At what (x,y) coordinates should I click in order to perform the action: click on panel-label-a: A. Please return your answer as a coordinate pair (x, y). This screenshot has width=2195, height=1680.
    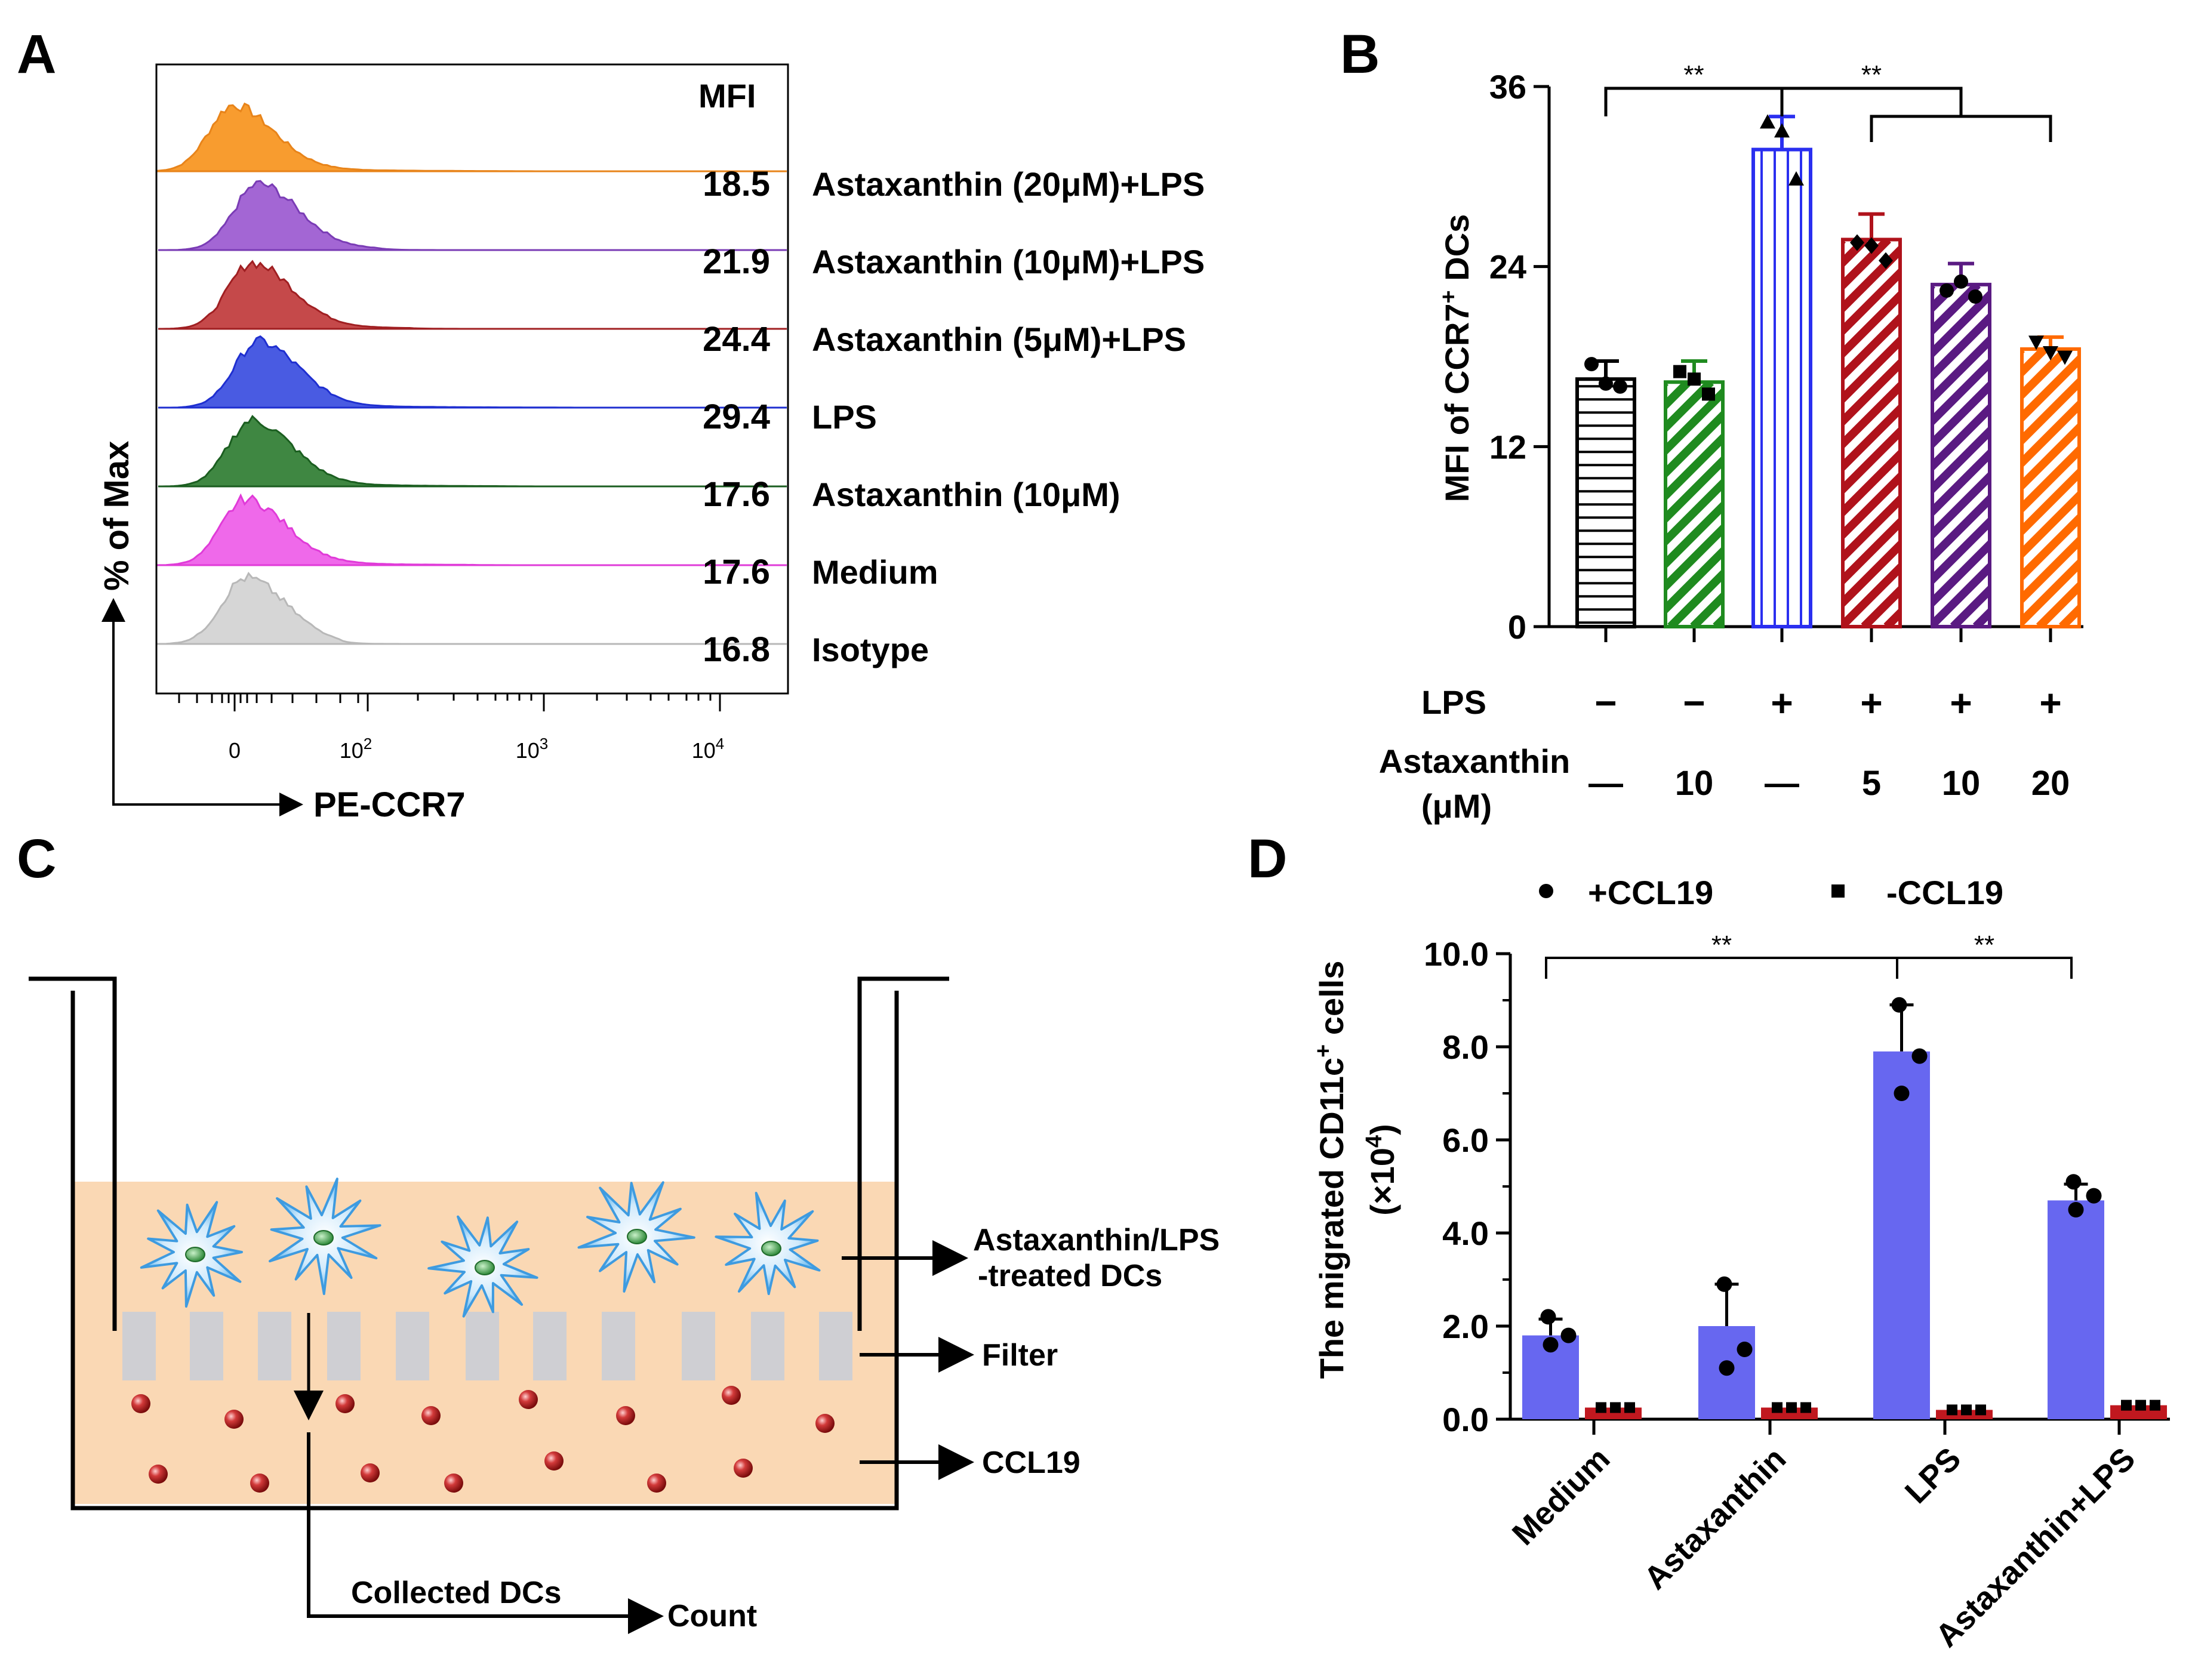
    Looking at the image, I should click on (36, 54).